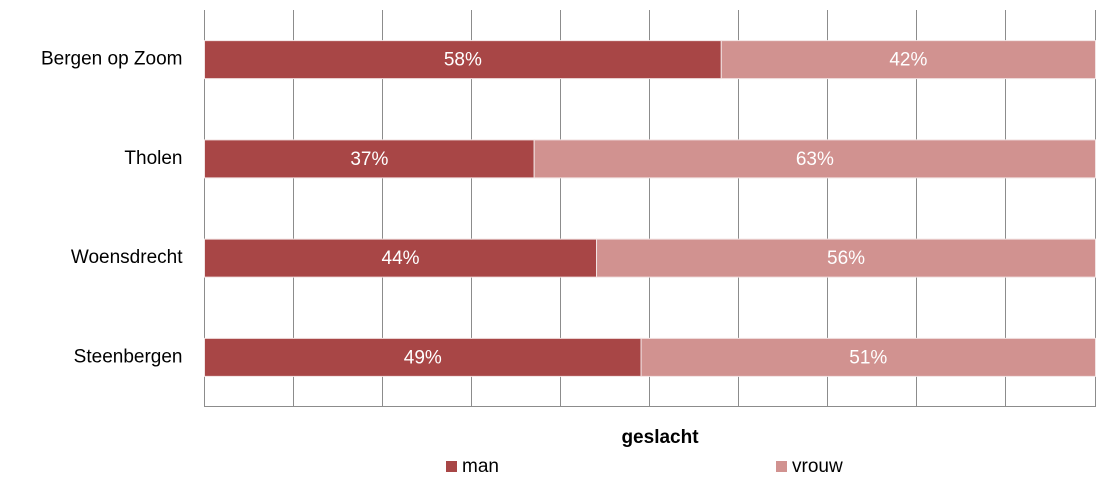 The width and height of the screenshot is (1096, 479). What do you see at coordinates (660, 437) in the screenshot?
I see `x-axis-label: geslacht` at bounding box center [660, 437].